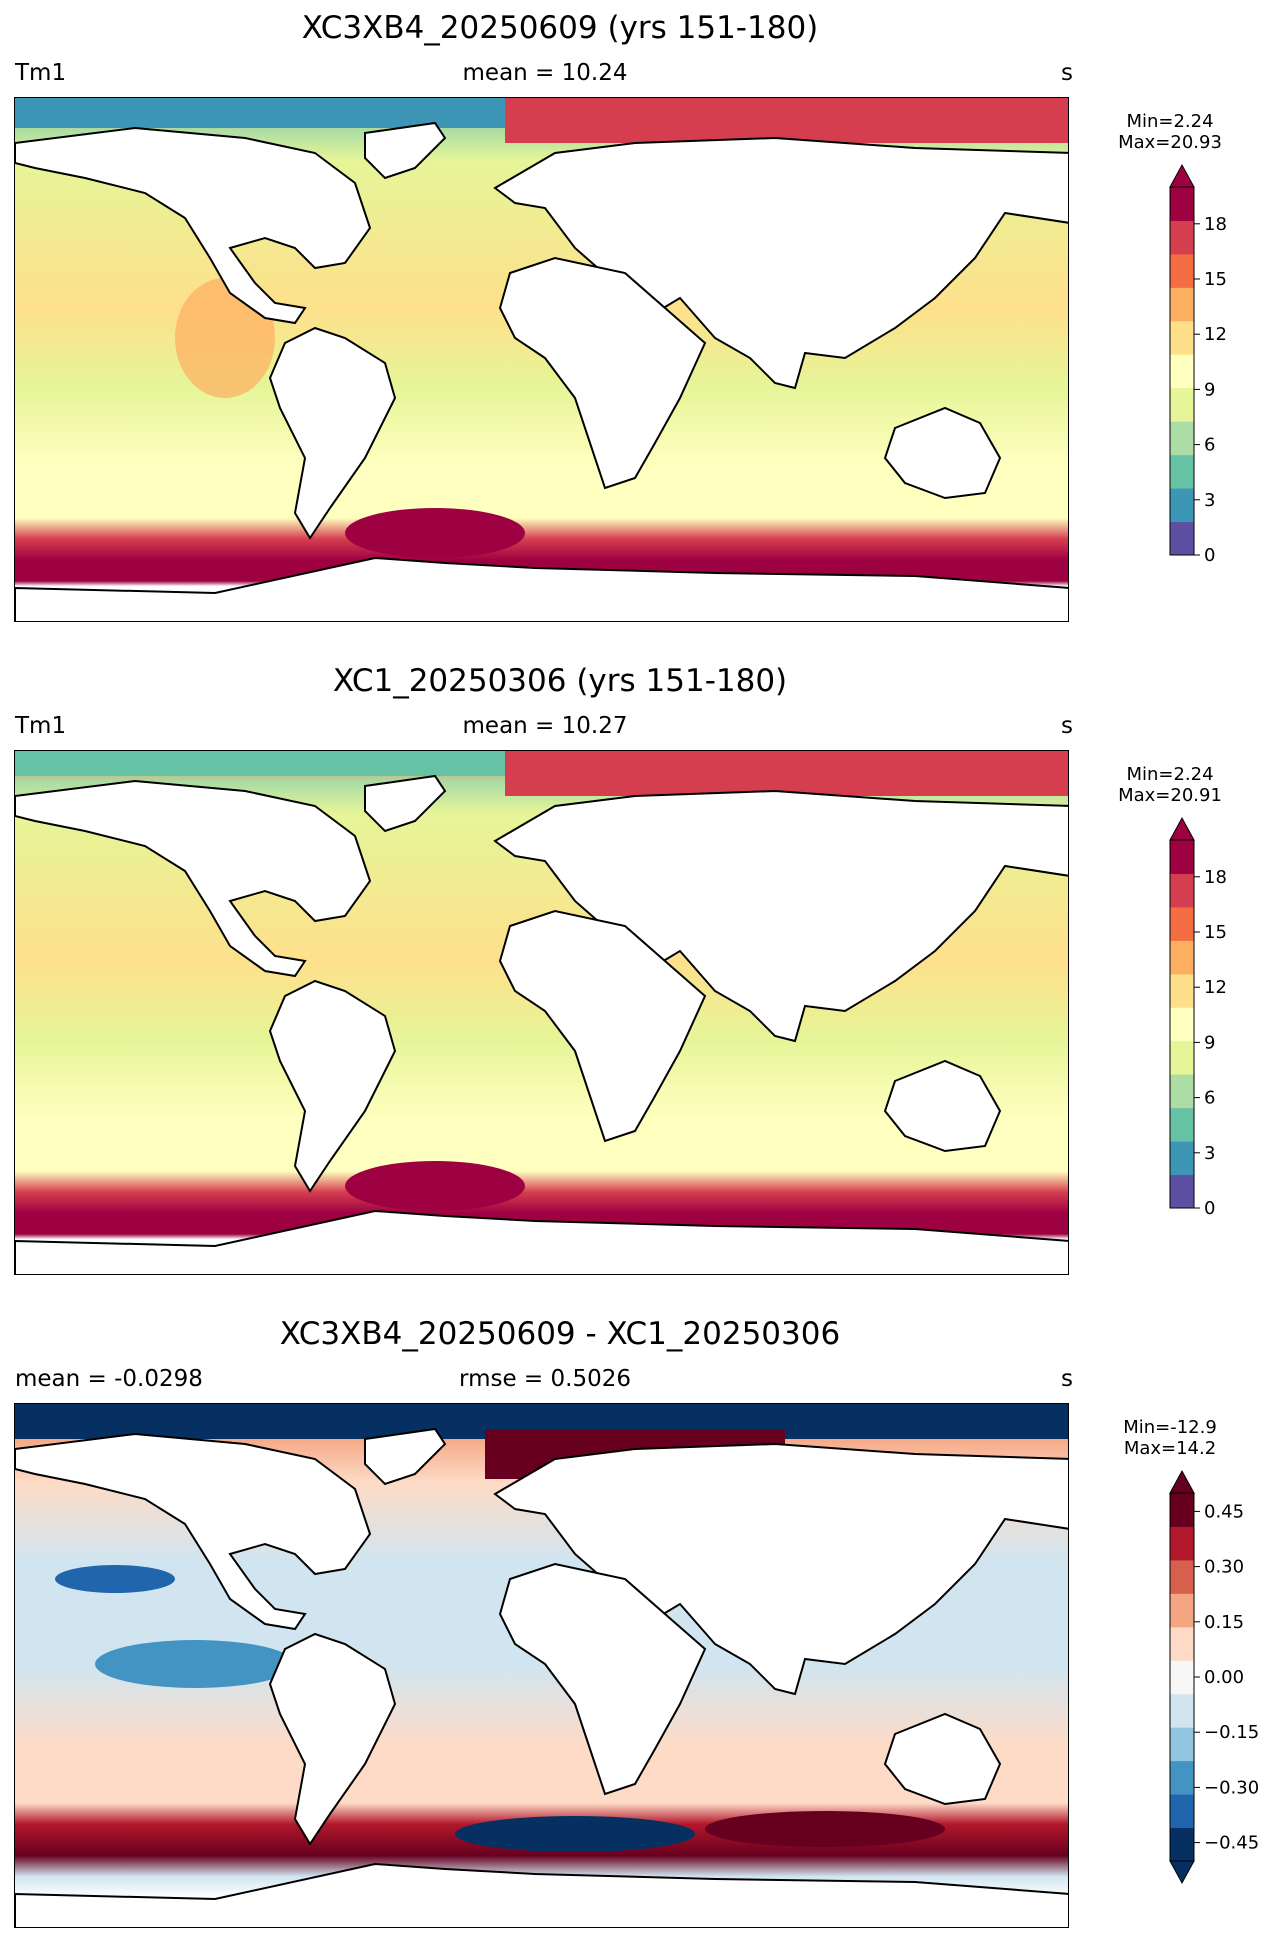 Image resolution: width=1270 pixels, height=1952 pixels. What do you see at coordinates (1224, 1677) in the screenshot?
I see `colorbar-tick-label: 0.00` at bounding box center [1224, 1677].